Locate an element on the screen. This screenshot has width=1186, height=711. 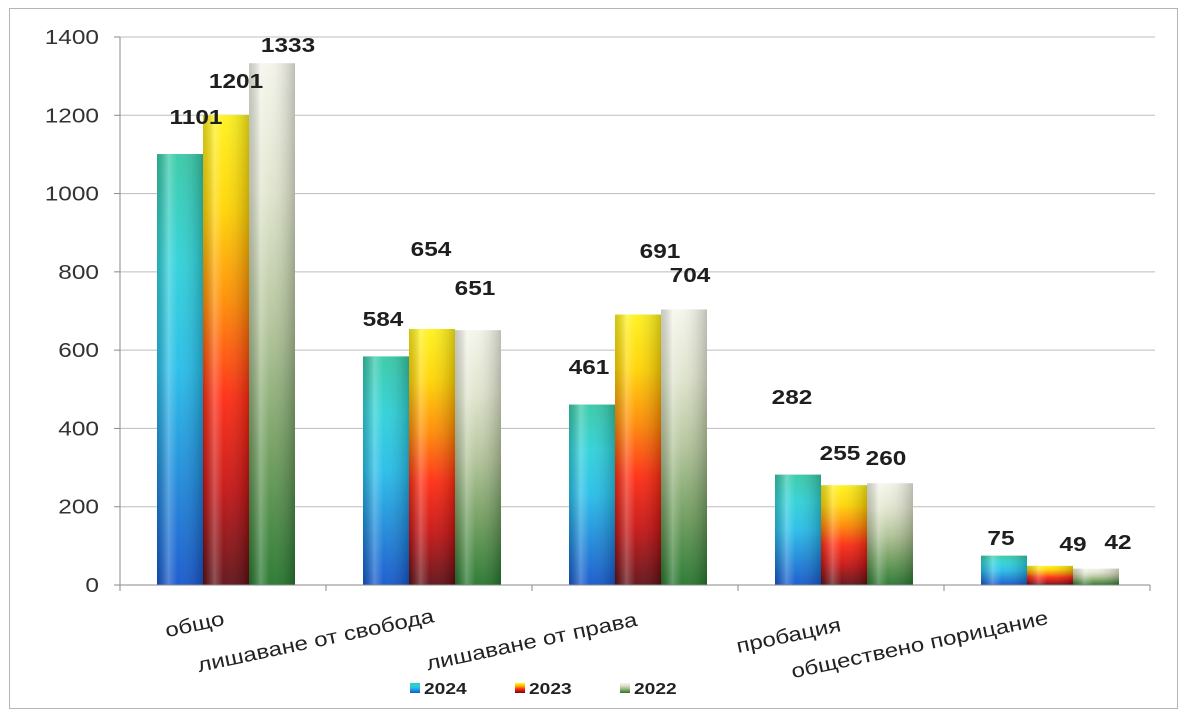
y-tick-label: 1200 is located at coordinates (72, 115).